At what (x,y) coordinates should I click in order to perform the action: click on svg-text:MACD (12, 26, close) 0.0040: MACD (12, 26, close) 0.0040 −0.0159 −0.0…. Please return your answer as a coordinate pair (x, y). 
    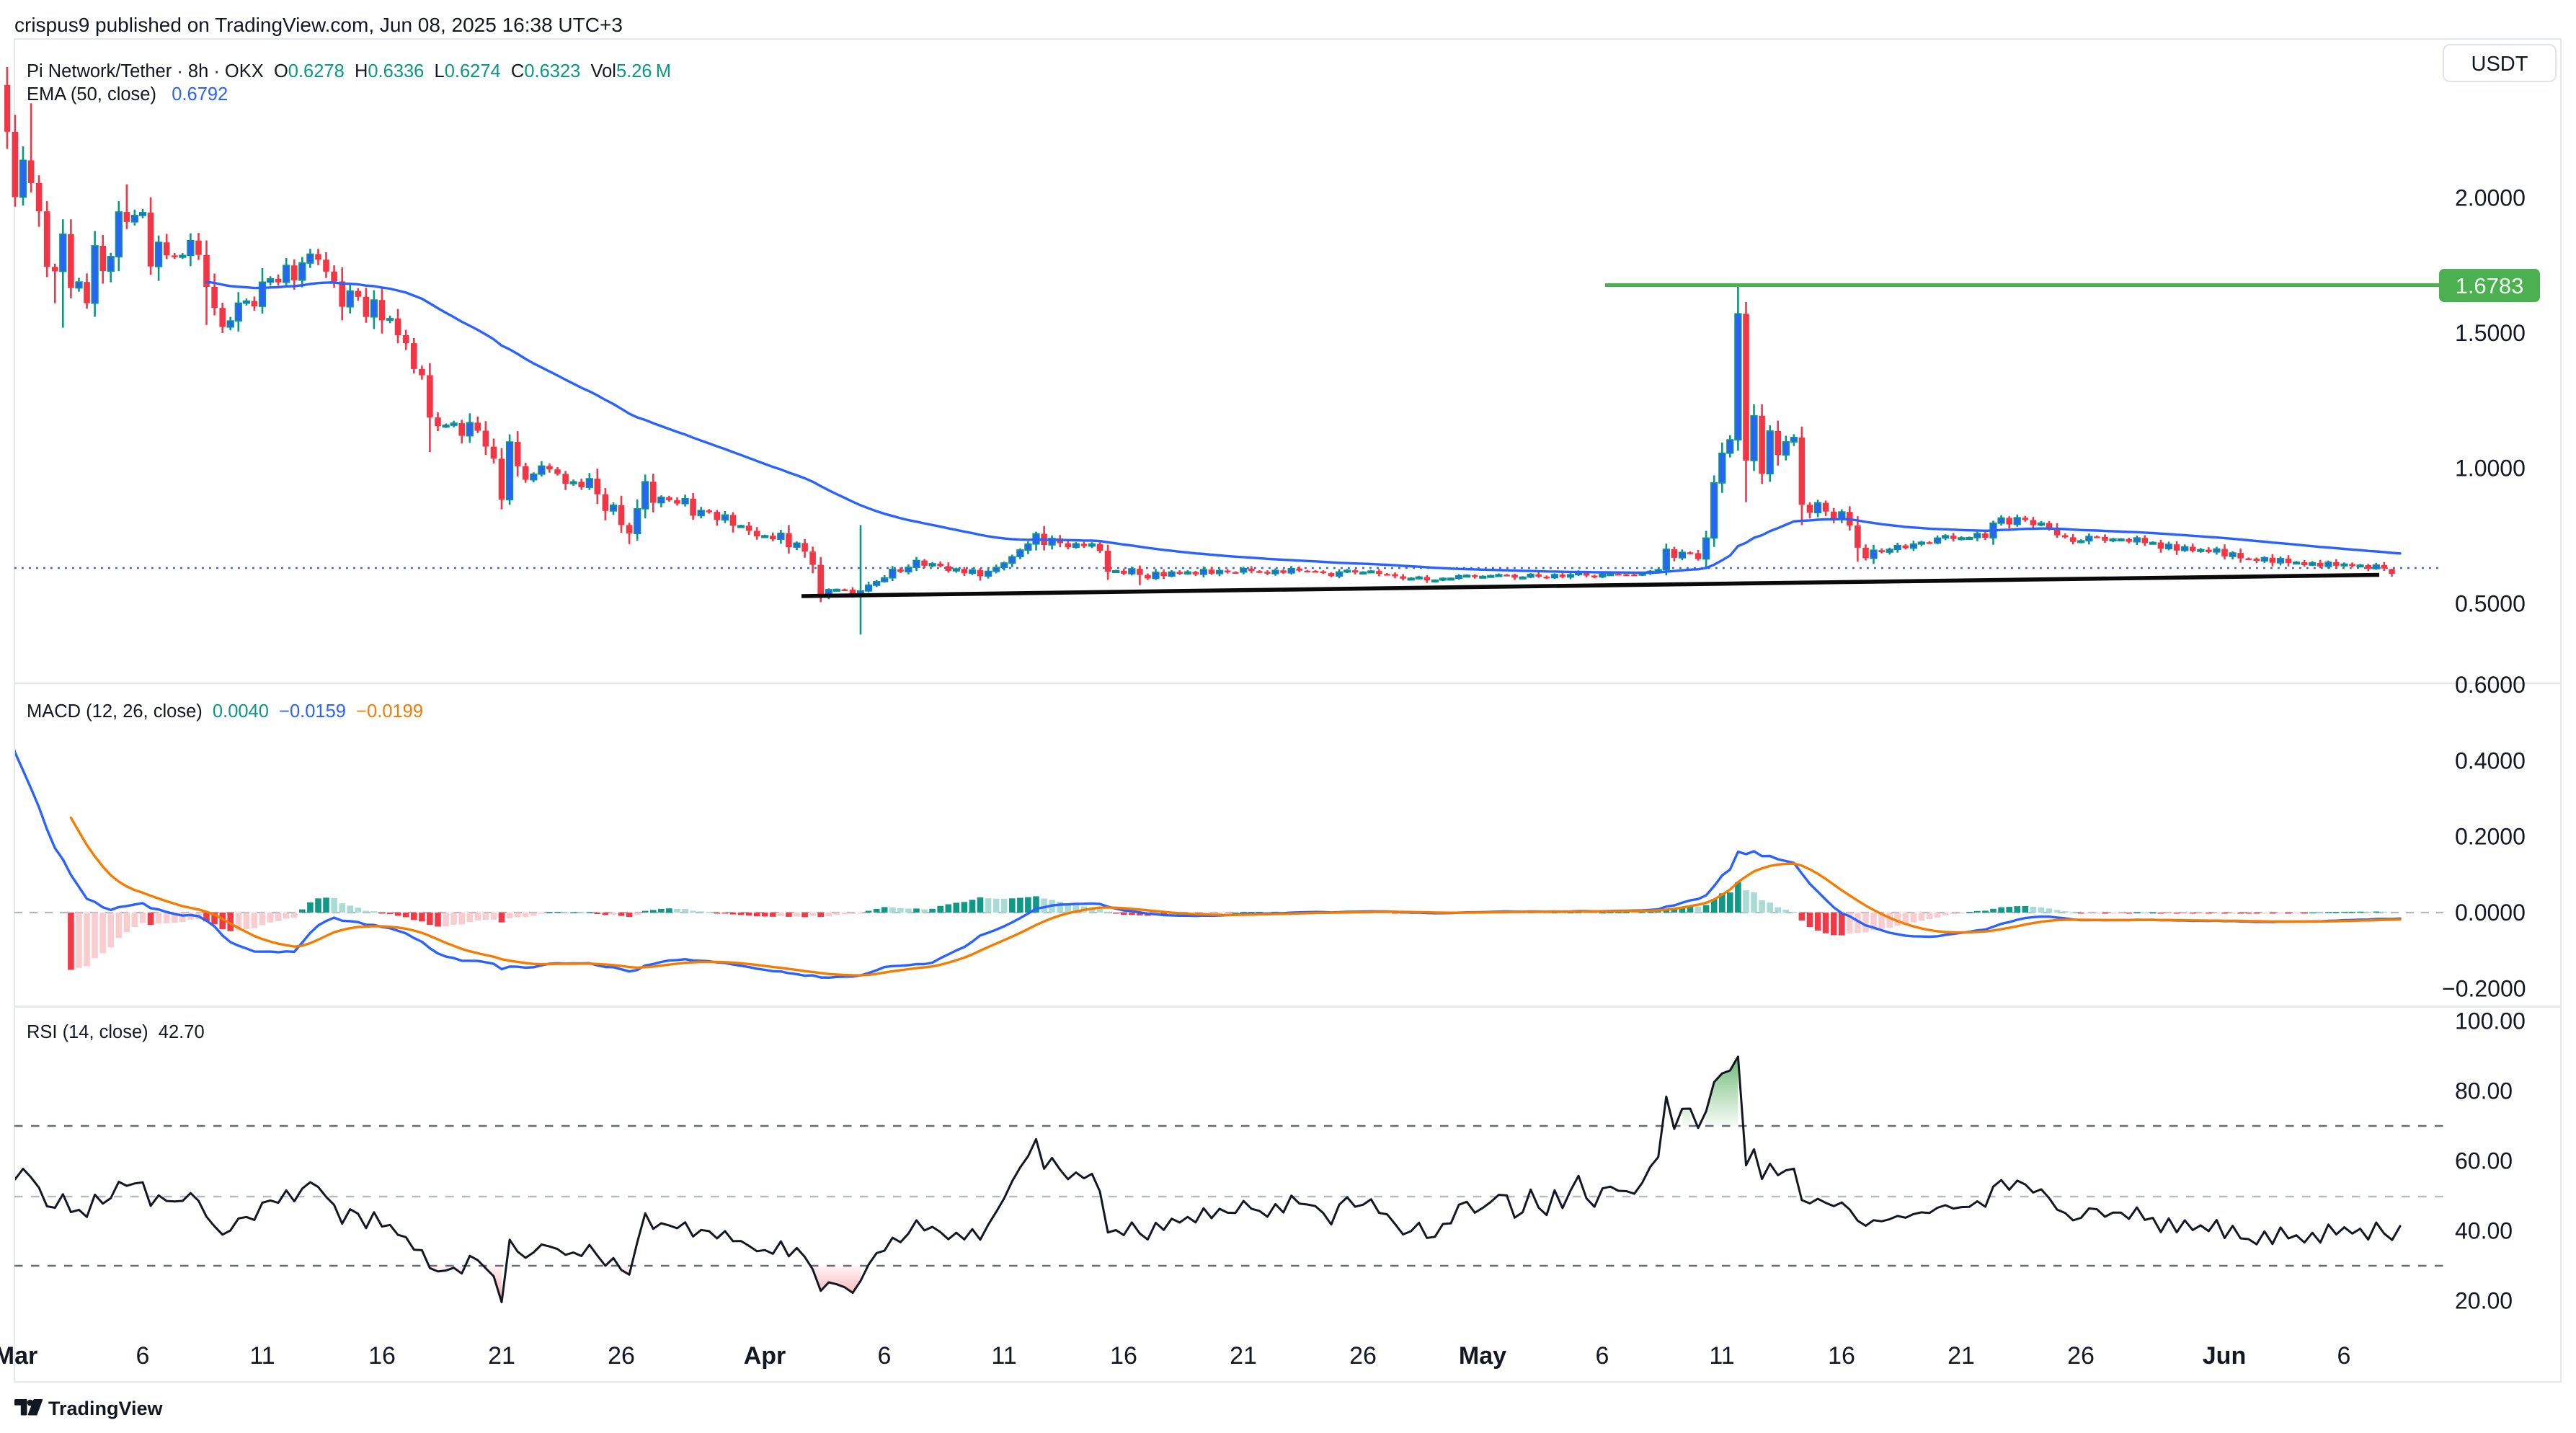
    Looking at the image, I should click on (225, 711).